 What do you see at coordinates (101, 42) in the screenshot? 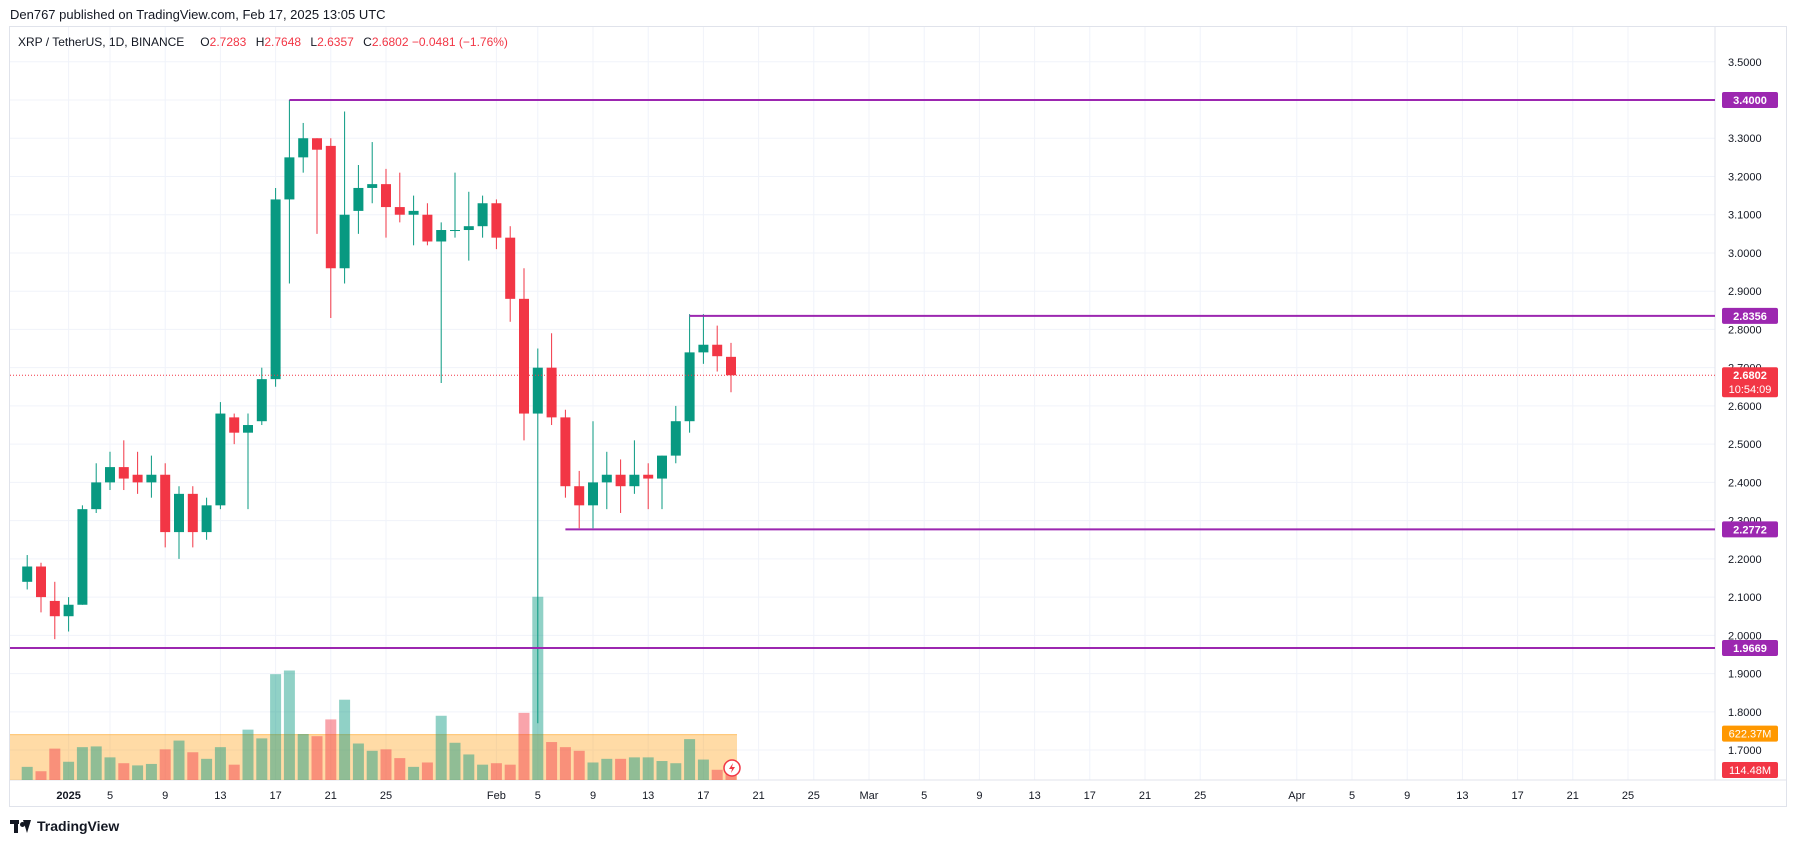
I see `symbol-name: XRP / TetherUS, 1D, BINANCE` at bounding box center [101, 42].